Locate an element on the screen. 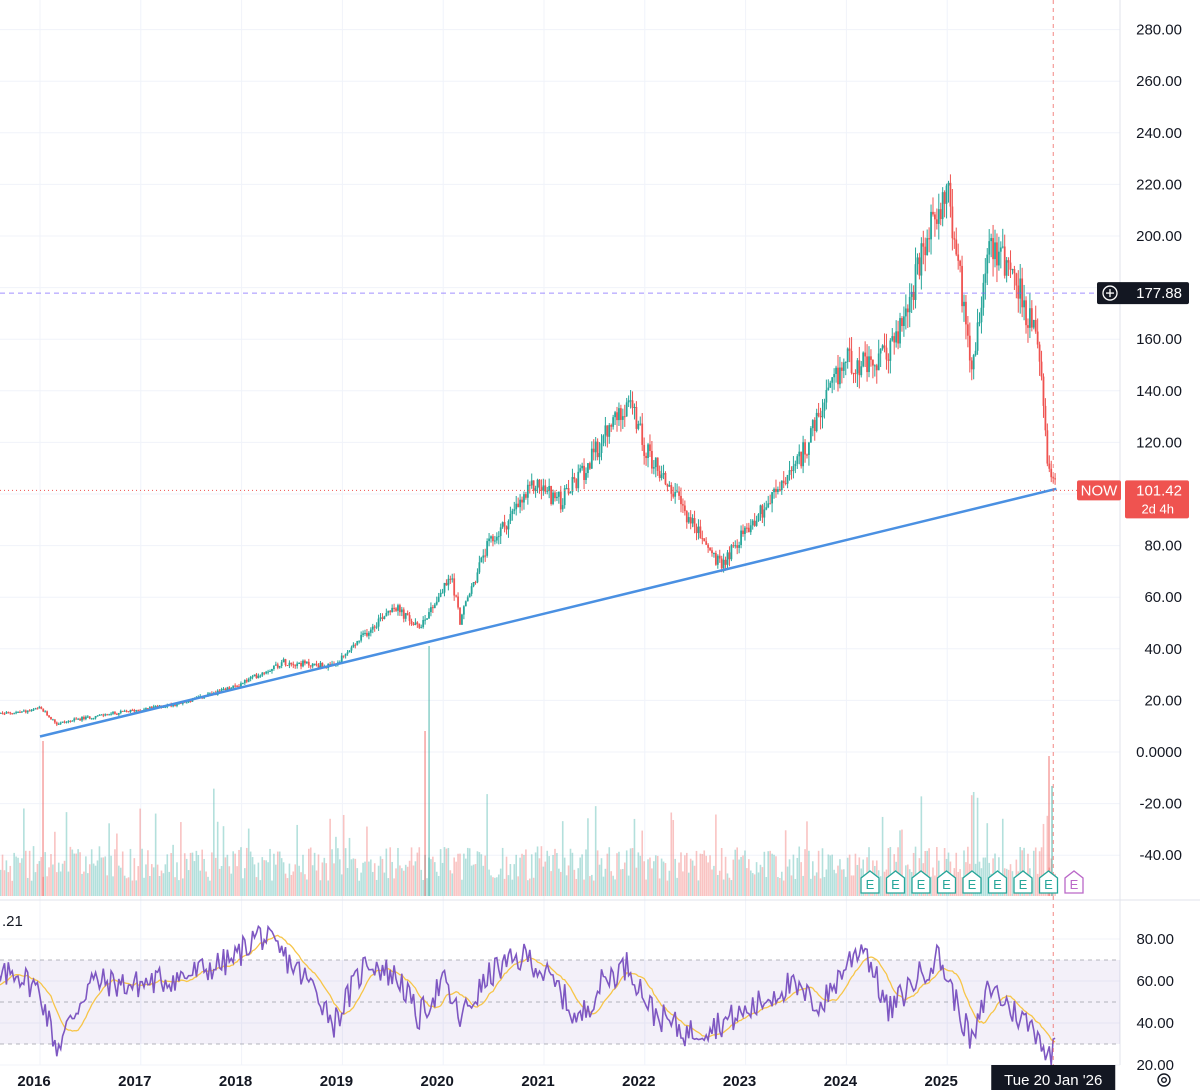 Image resolution: width=1200 pixels, height=1090 pixels. earnings-marker is located at coordinates (972, 882).